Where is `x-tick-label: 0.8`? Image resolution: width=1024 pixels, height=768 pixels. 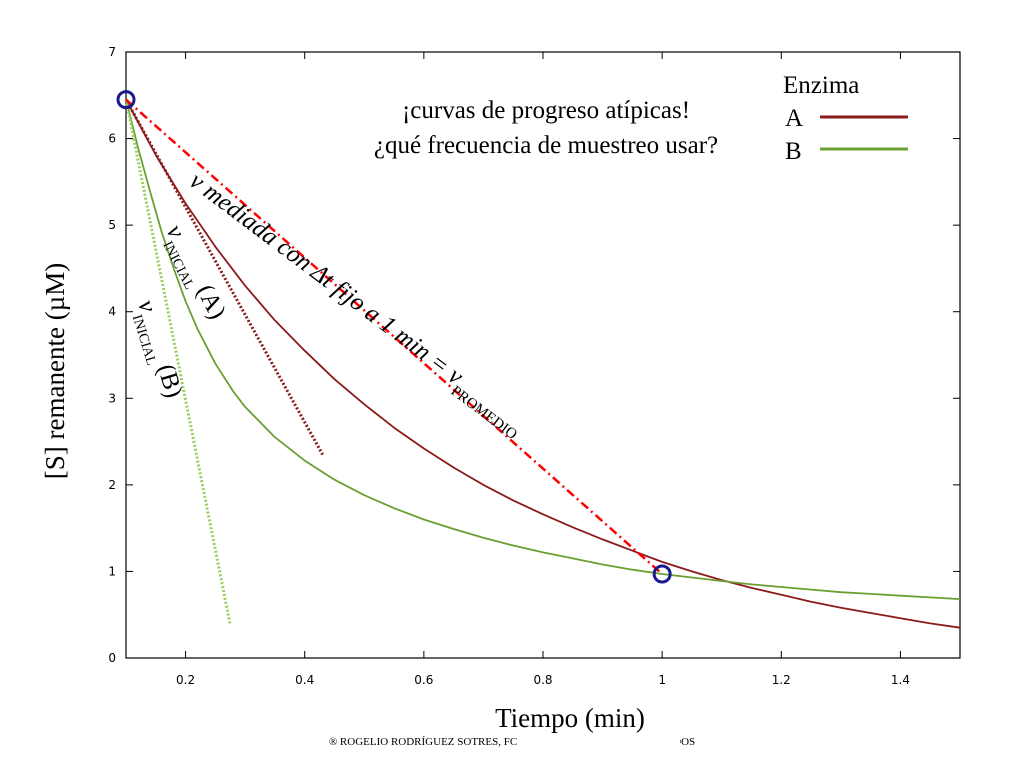 x-tick-label: 0.8 is located at coordinates (542, 680).